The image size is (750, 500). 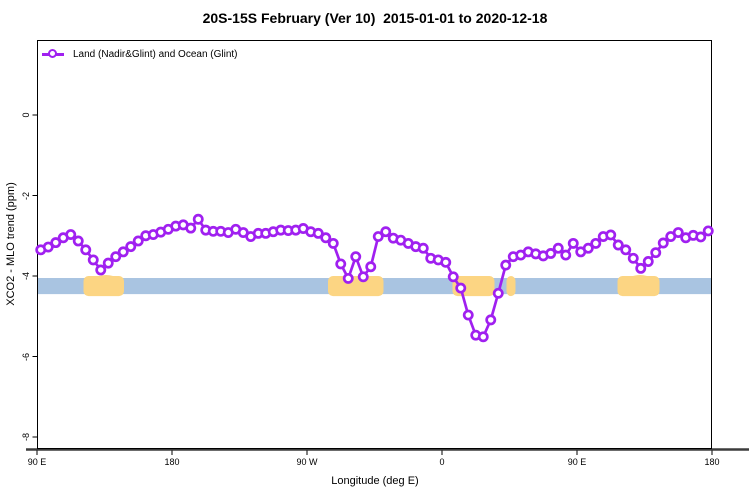 What do you see at coordinates (26, 437) in the screenshot?
I see `y-tick-label: -8` at bounding box center [26, 437].